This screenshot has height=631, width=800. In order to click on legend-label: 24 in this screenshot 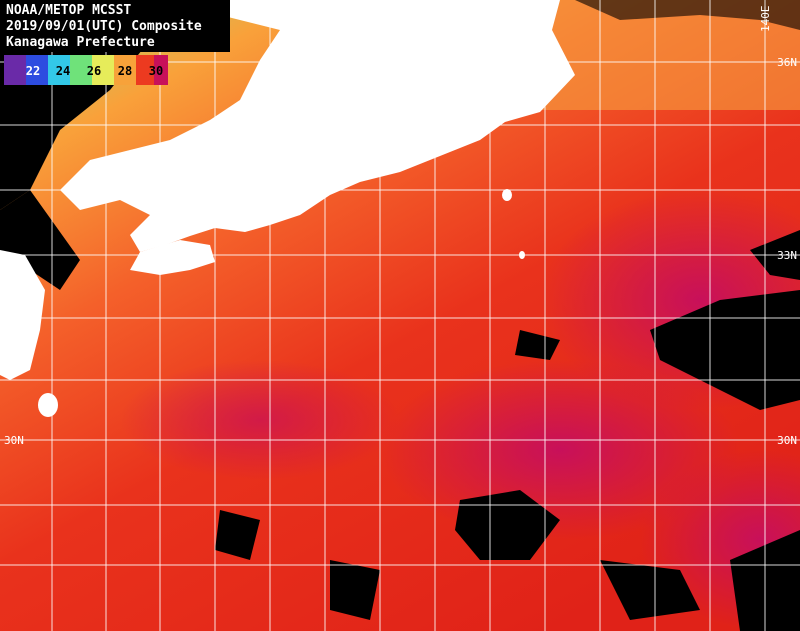, I will do `click(63, 71)`.